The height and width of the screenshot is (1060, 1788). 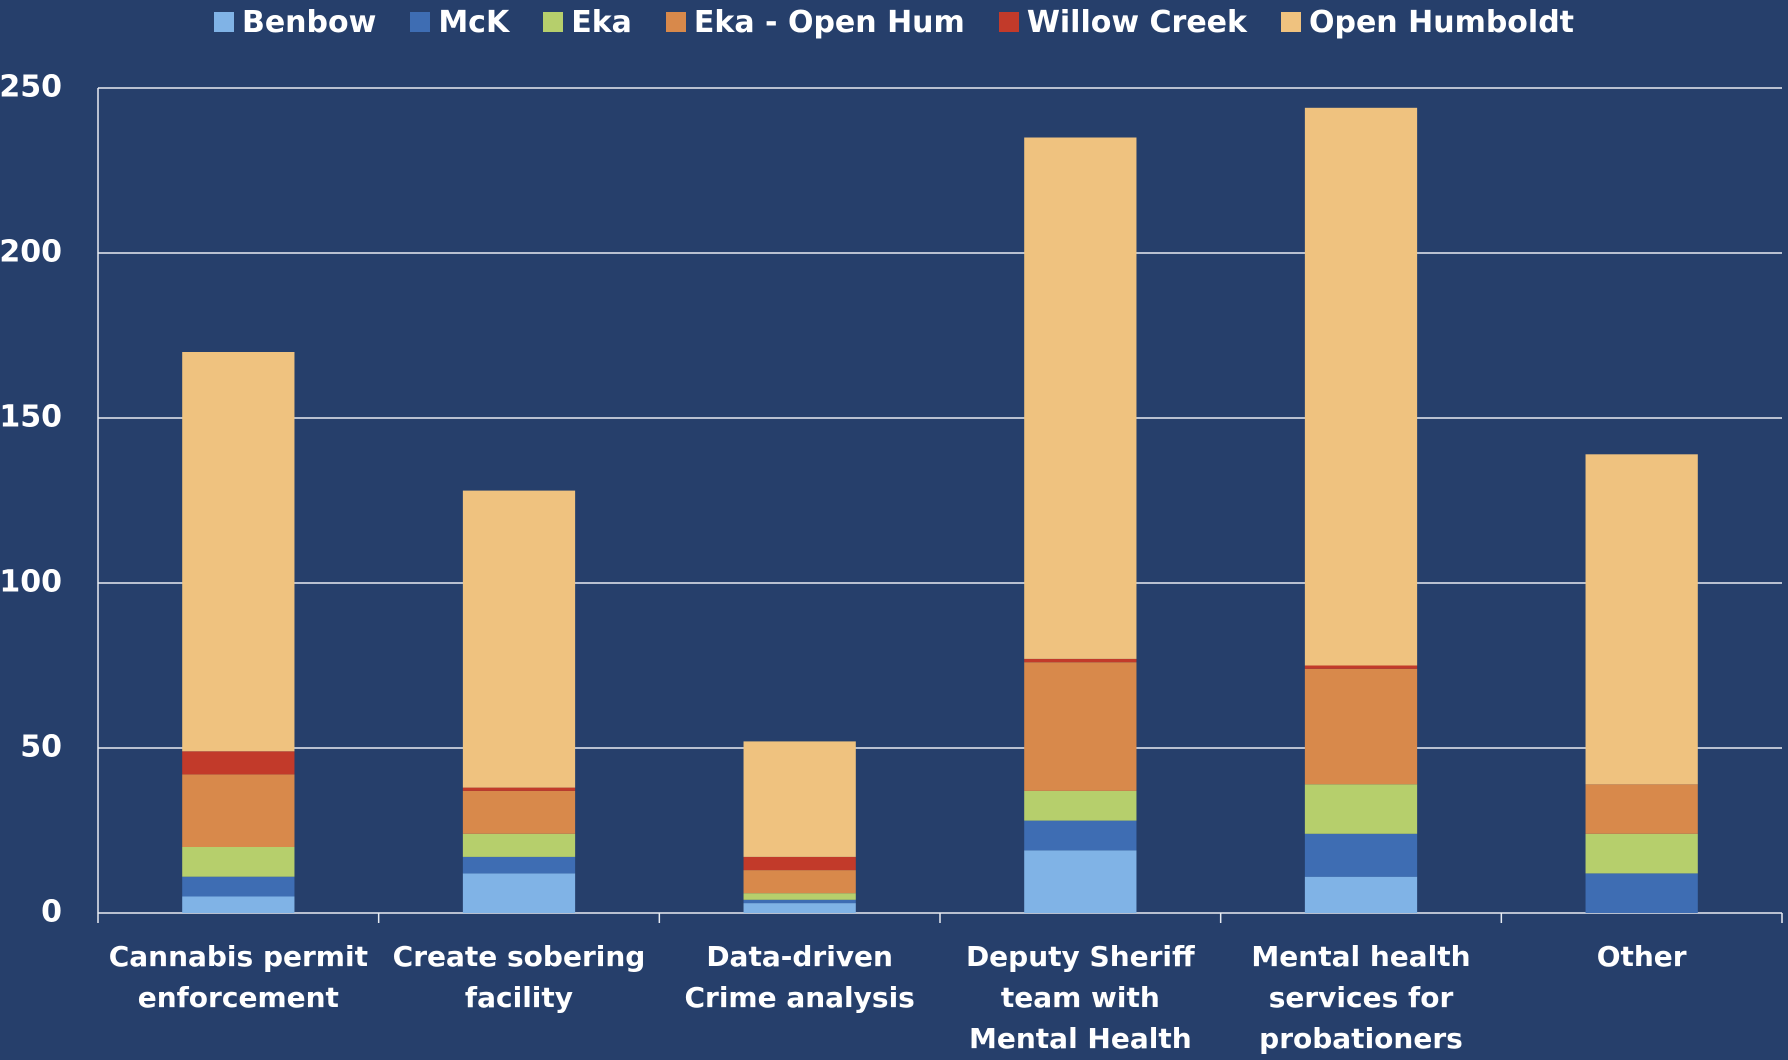 What do you see at coordinates (41, 747) in the screenshot?
I see `y-tick-label: 50` at bounding box center [41, 747].